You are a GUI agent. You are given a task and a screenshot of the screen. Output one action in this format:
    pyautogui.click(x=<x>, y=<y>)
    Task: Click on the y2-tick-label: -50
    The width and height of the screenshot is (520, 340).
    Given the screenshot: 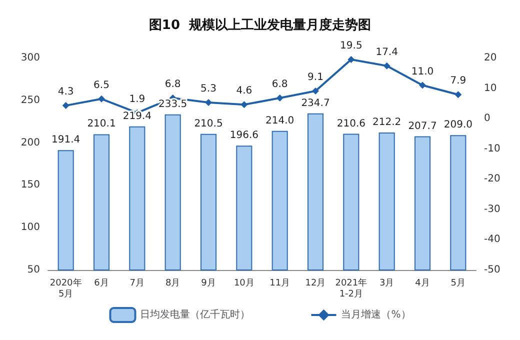 What is the action you would take?
    pyautogui.click(x=492, y=270)
    